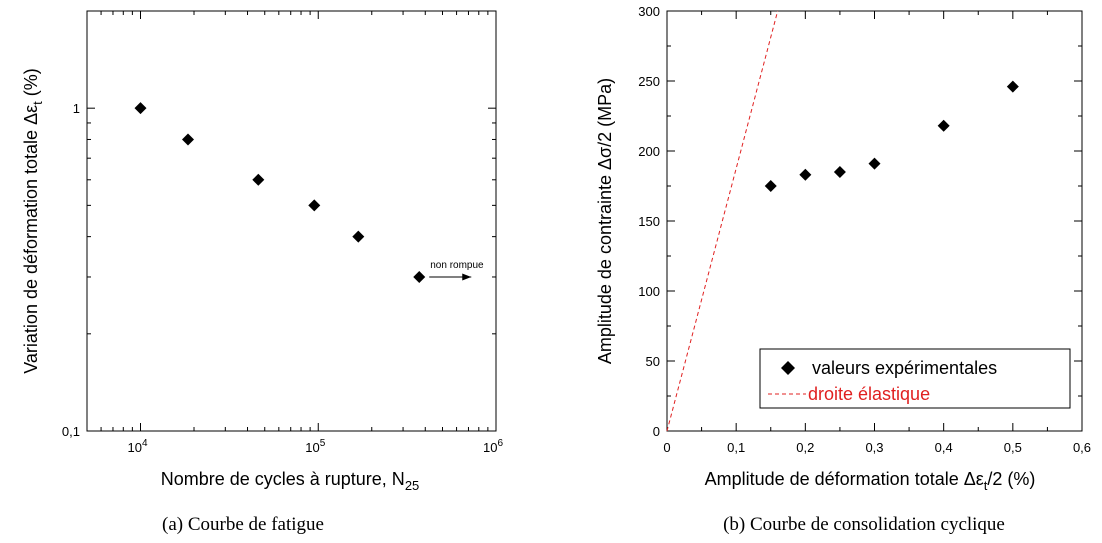  Describe the element at coordinates (1082, 447) in the screenshot. I see `x-tick-label: 0,6` at that location.